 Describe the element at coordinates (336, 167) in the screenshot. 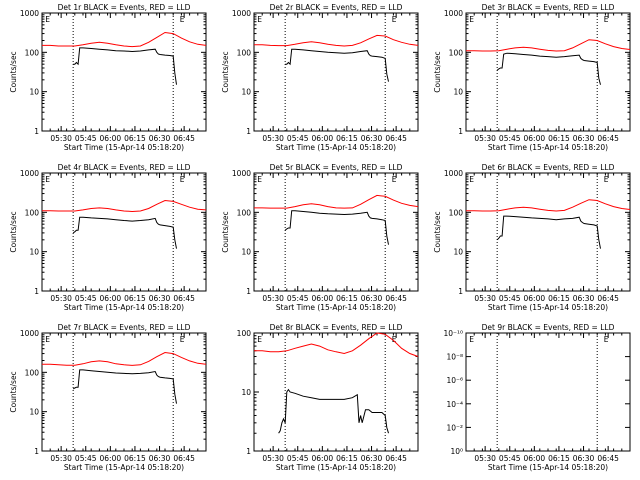

I see `chart-title: Det 5r BLACK = Events, RED = LLD` at that location.